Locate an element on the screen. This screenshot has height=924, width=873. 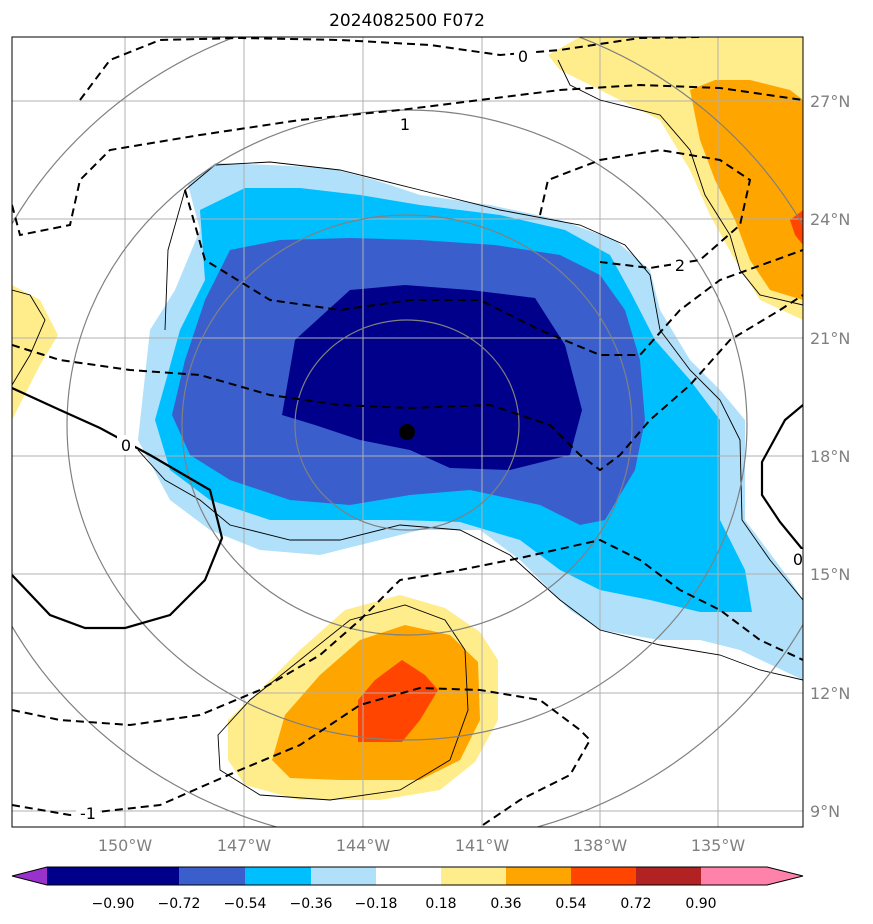
colorbar-label: 0.72 is located at coordinates (635, 904).